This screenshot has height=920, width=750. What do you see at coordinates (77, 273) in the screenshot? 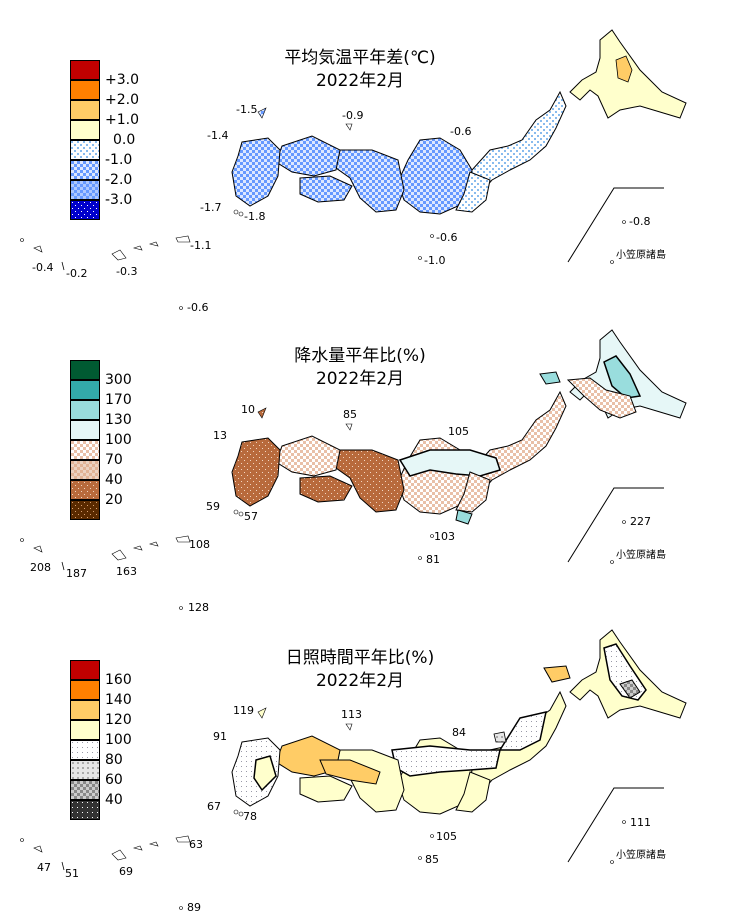
I see `value-label: -0.2` at bounding box center [77, 273].